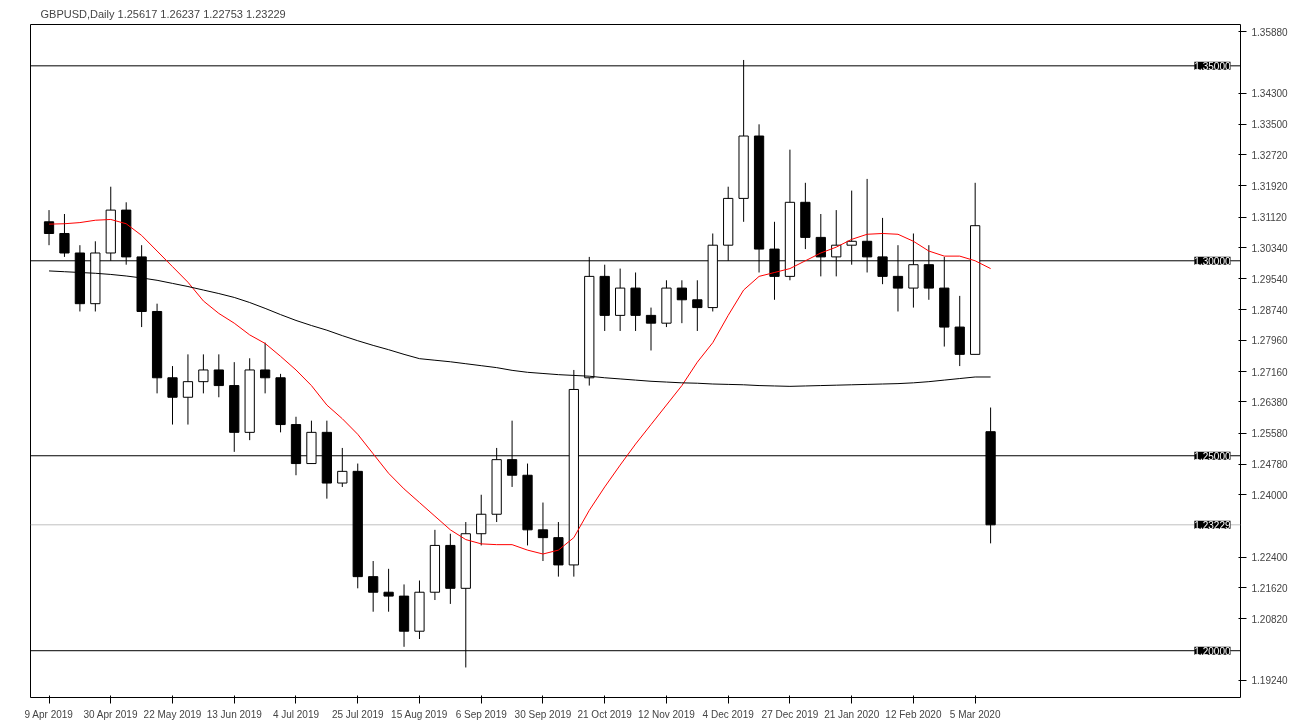 The height and width of the screenshot is (726, 1292). I want to click on ref-line-label: 1.20000, so click(1212, 651).